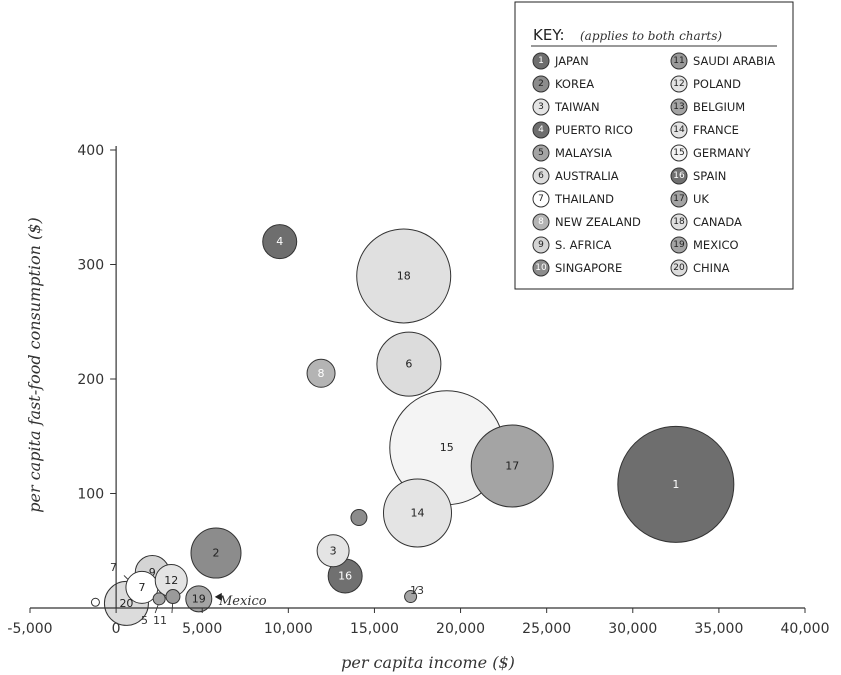 This screenshot has width=841, height=675. I want to click on annotation-text: Mexico 7 5 11 13, so click(267, 594).